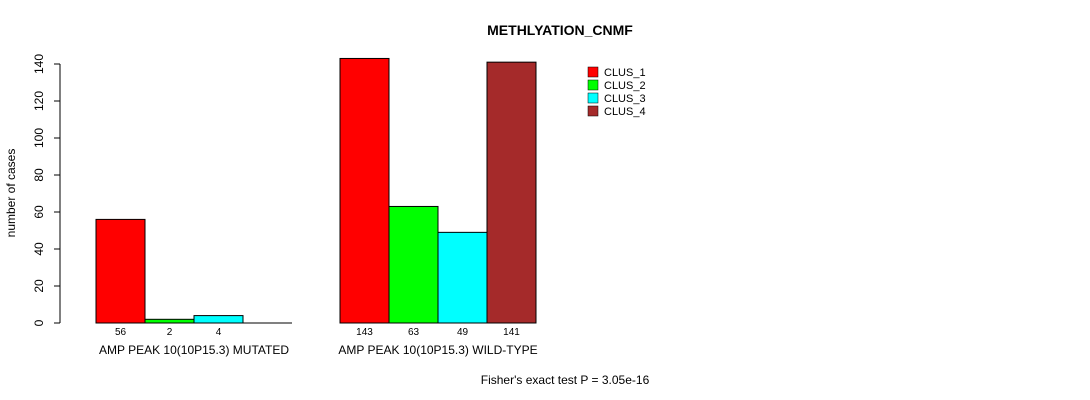 This screenshot has height=400, width=1090. What do you see at coordinates (625, 86) in the screenshot?
I see `legend-label-clus-2: CLUS_2` at bounding box center [625, 86].